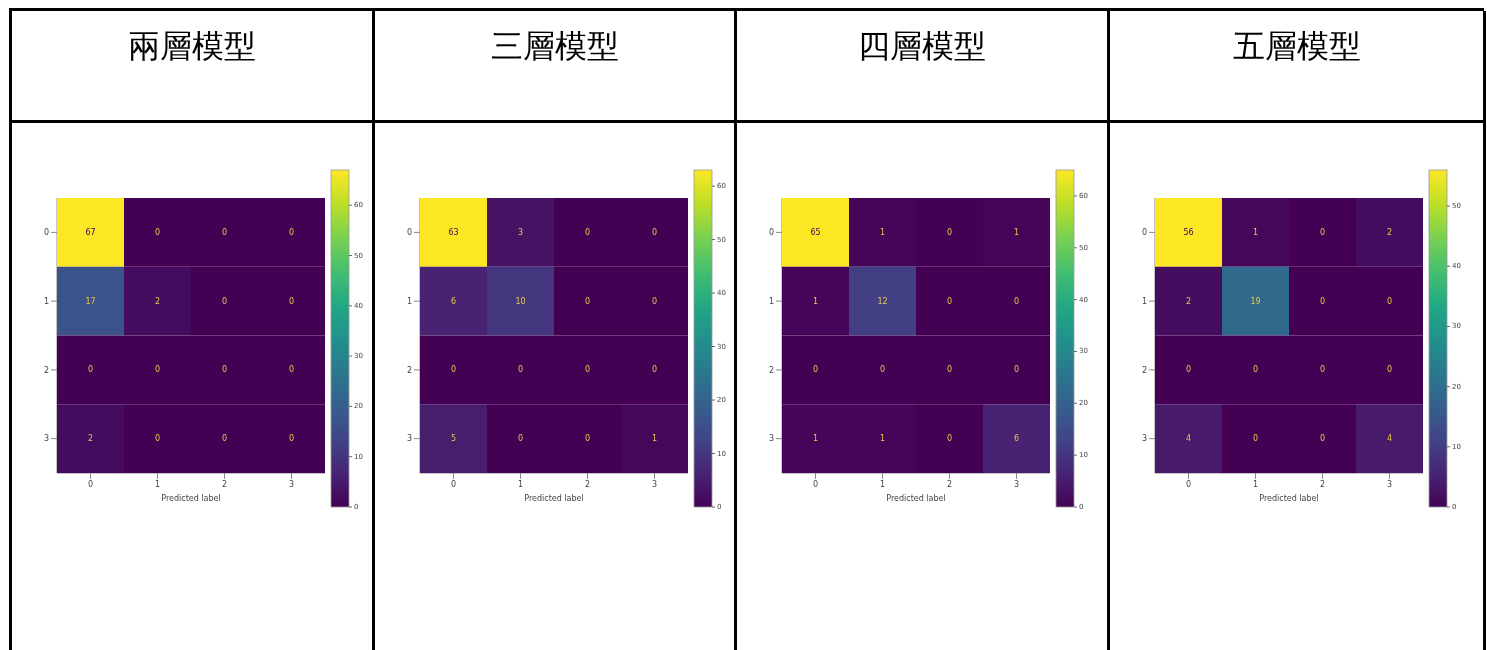 This screenshot has height=650, width=1487. What do you see at coordinates (922, 46) in the screenshot?
I see `chart-title: 四層模型` at bounding box center [922, 46].